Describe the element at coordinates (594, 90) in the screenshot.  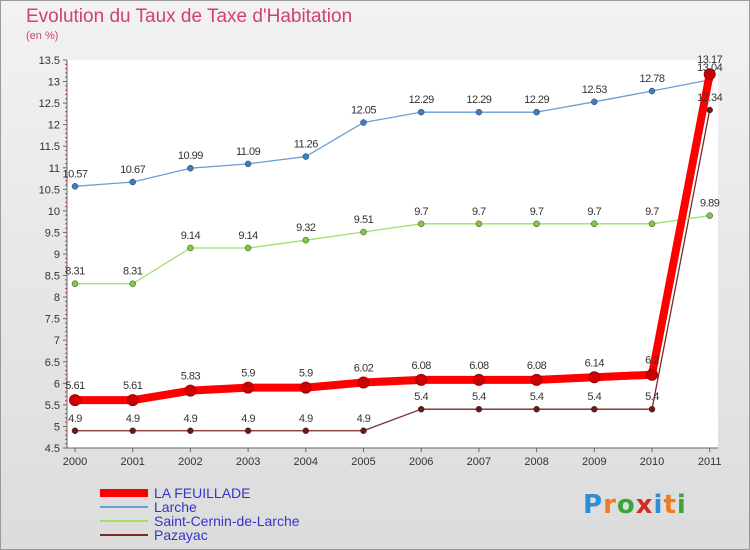
I see `data-label: 12.53` at that location.